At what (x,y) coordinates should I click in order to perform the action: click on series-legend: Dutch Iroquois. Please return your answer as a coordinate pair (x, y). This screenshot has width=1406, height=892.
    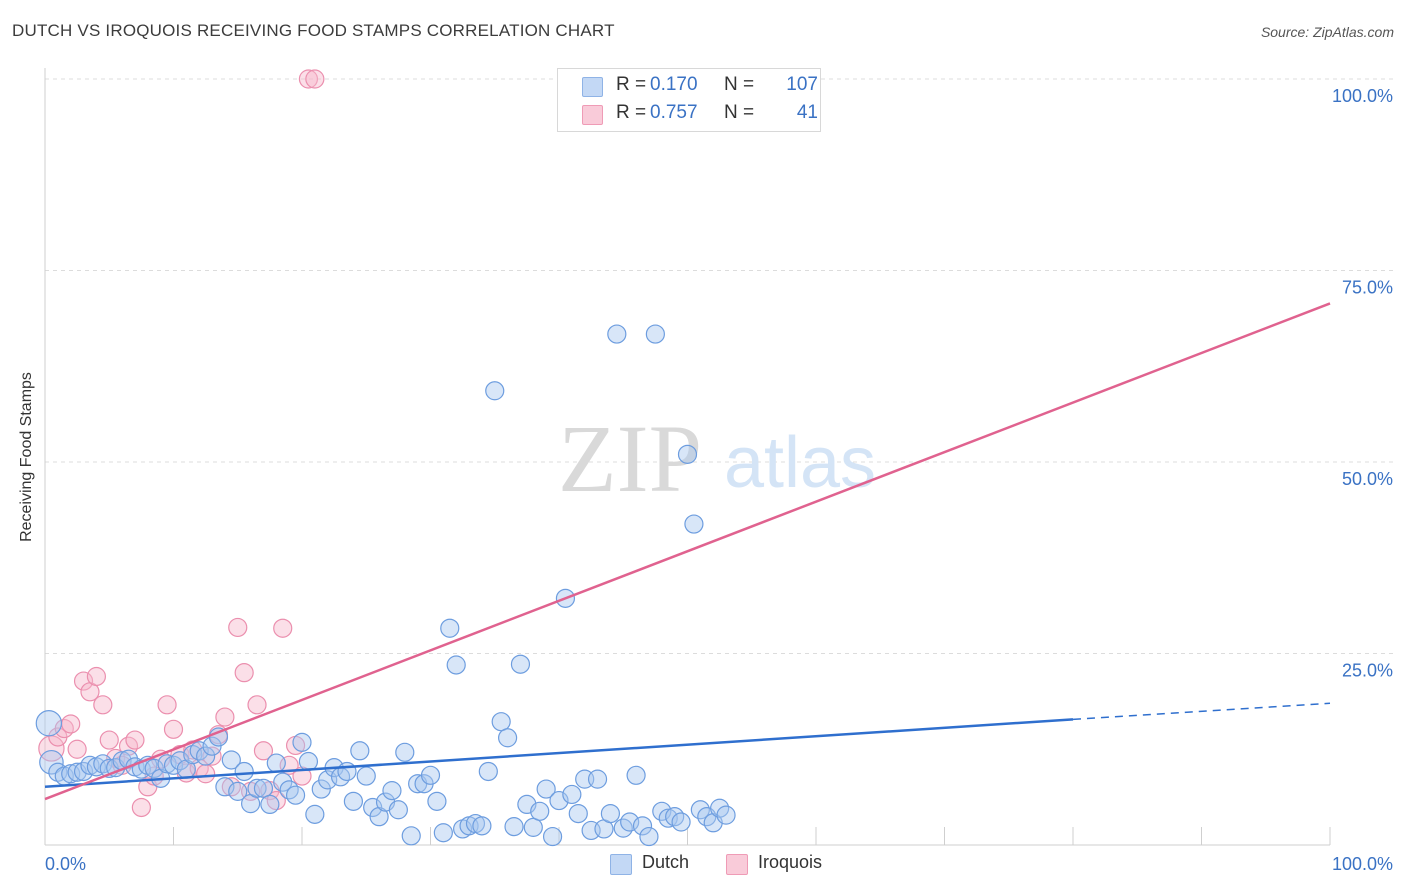
    Looking at the image, I should click on (703, 865).